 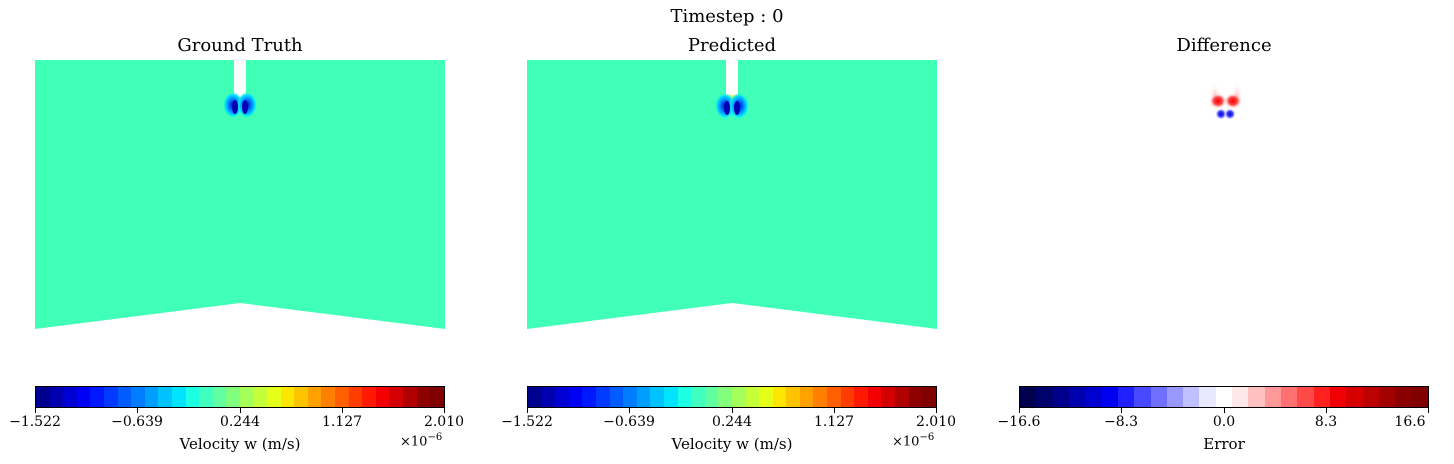 I want to click on colorbar-tick-label: 0.244, so click(x=240, y=422).